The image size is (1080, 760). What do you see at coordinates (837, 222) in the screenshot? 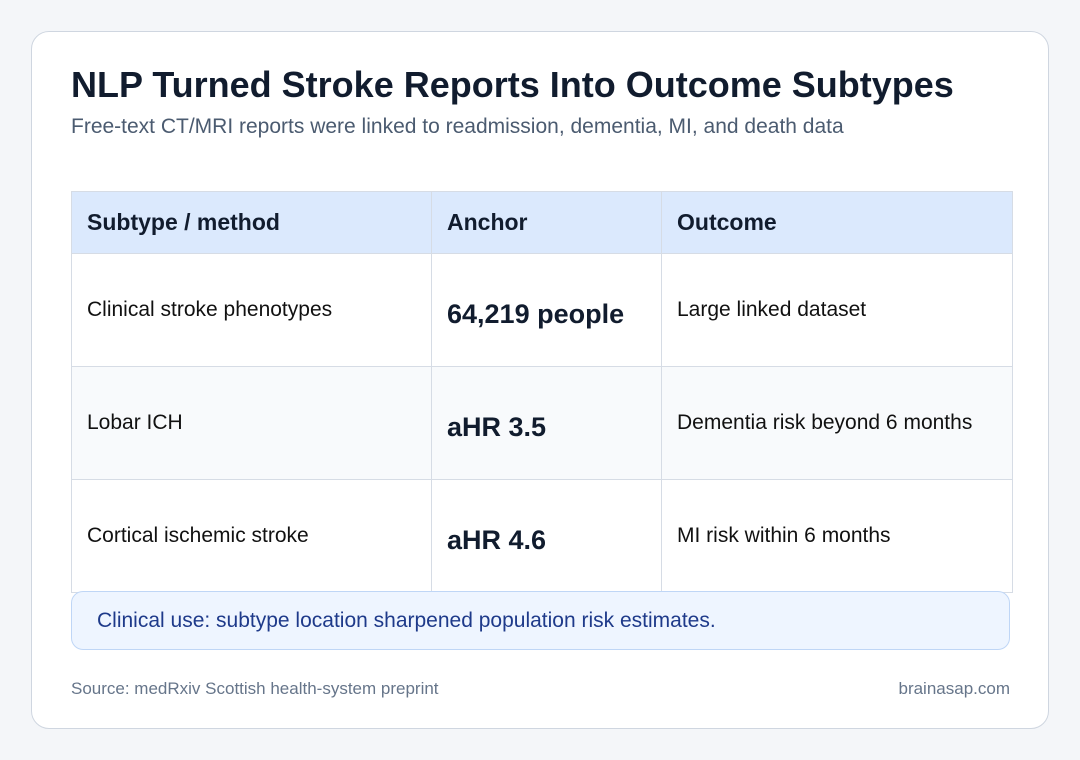
I see `column-header: Outcome` at bounding box center [837, 222].